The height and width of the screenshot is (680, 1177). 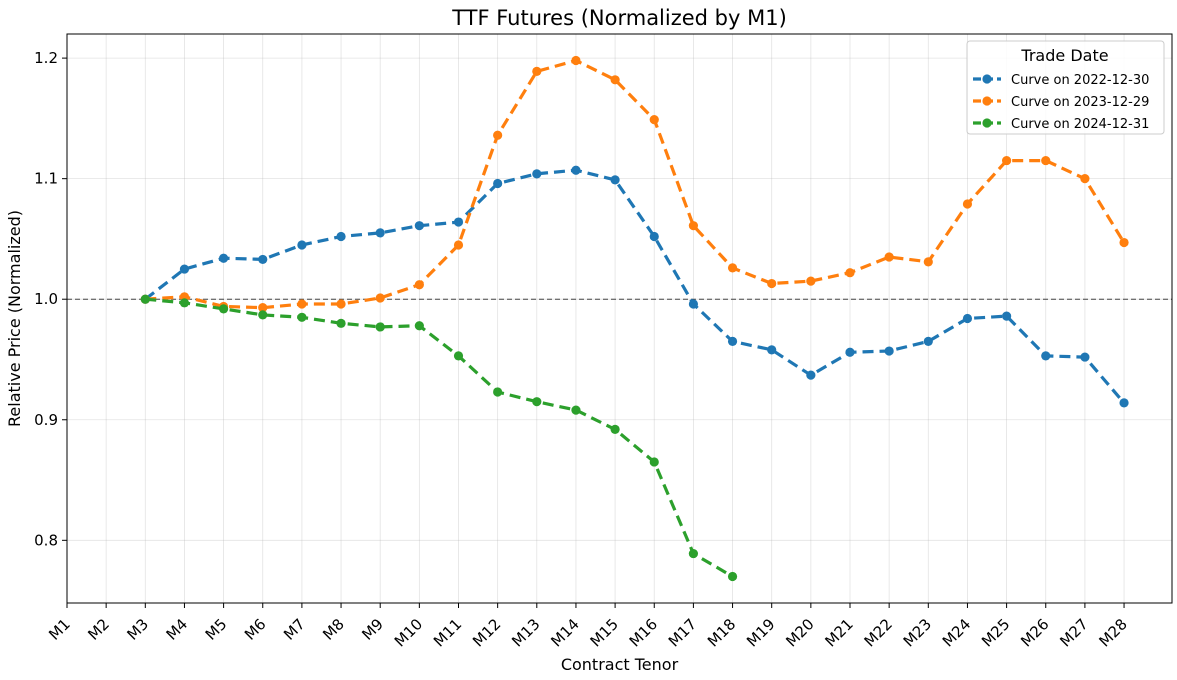 I want to click on legend-title: Trade Date, so click(x=1064, y=55).